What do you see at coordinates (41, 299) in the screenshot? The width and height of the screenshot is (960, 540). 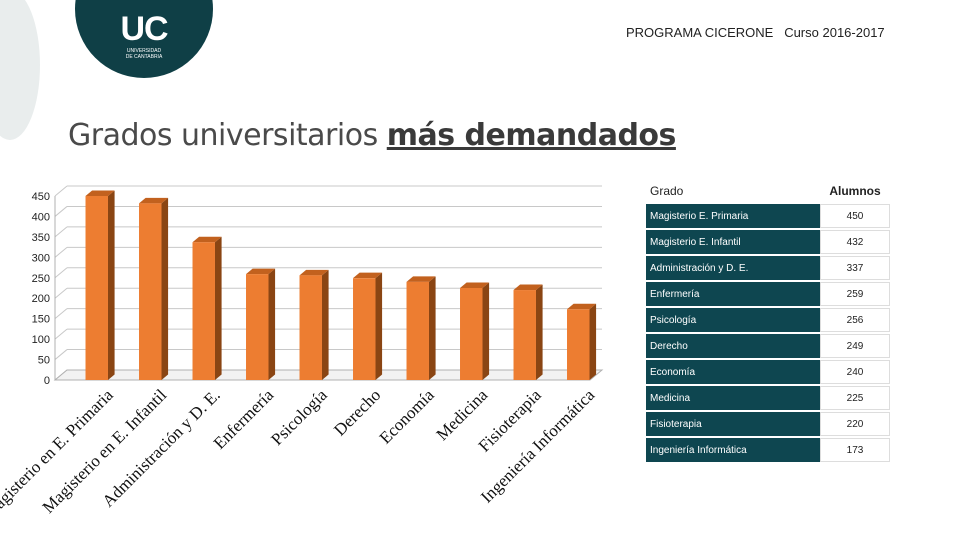 I see `y-tick-label: 200` at bounding box center [41, 299].